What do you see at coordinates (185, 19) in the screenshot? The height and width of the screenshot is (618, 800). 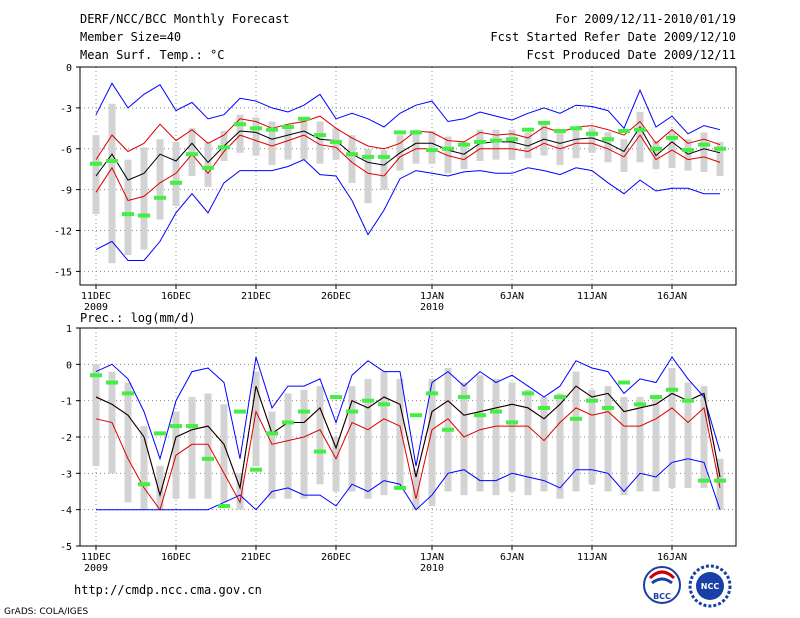 I see `chart-title: DERF/NCC/BCC Monthly Forecast` at bounding box center [185, 19].